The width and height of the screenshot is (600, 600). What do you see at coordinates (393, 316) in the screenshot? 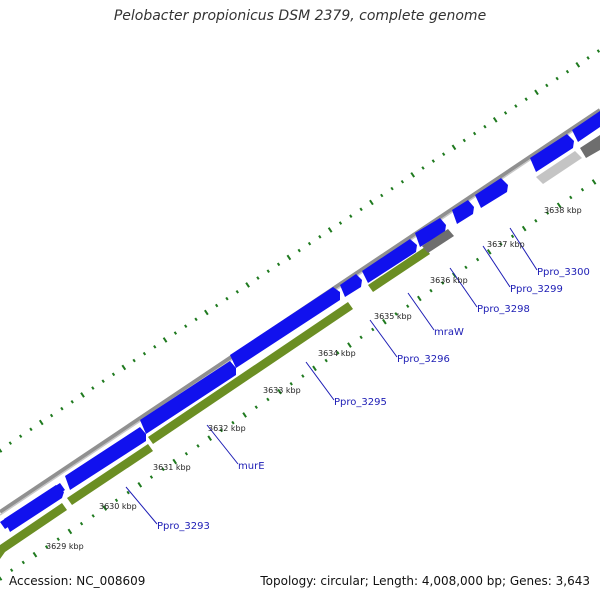
I see `scale-label: 3635 kbp` at bounding box center [393, 316].